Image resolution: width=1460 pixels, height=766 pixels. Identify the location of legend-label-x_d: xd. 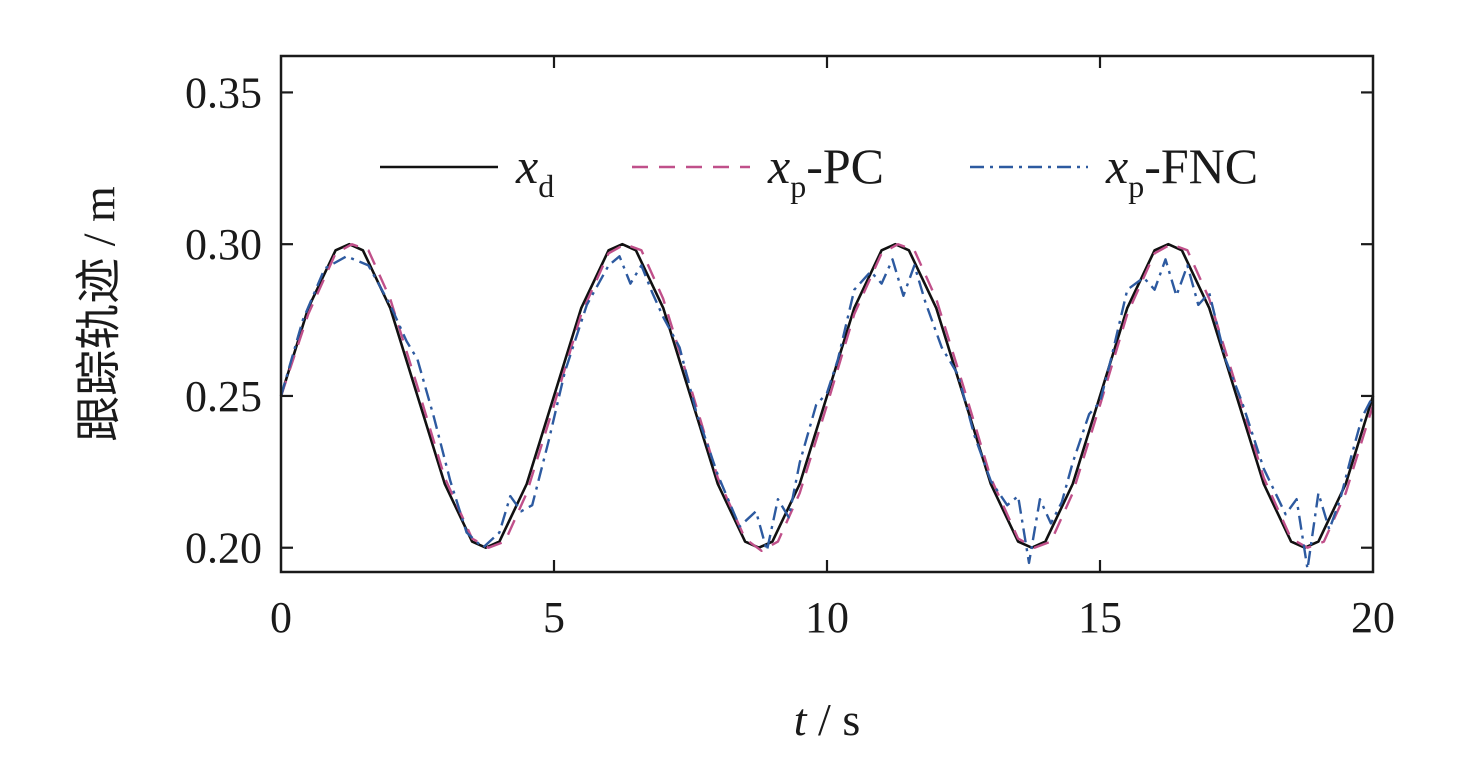
(534, 171).